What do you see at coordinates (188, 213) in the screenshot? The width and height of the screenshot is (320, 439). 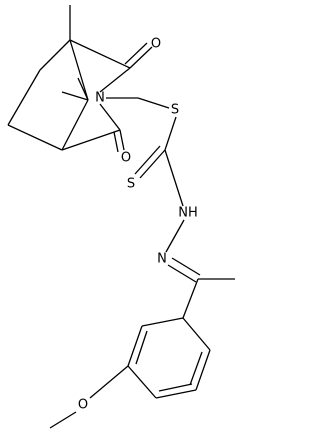 I see `atom-label: NH` at bounding box center [188, 213].